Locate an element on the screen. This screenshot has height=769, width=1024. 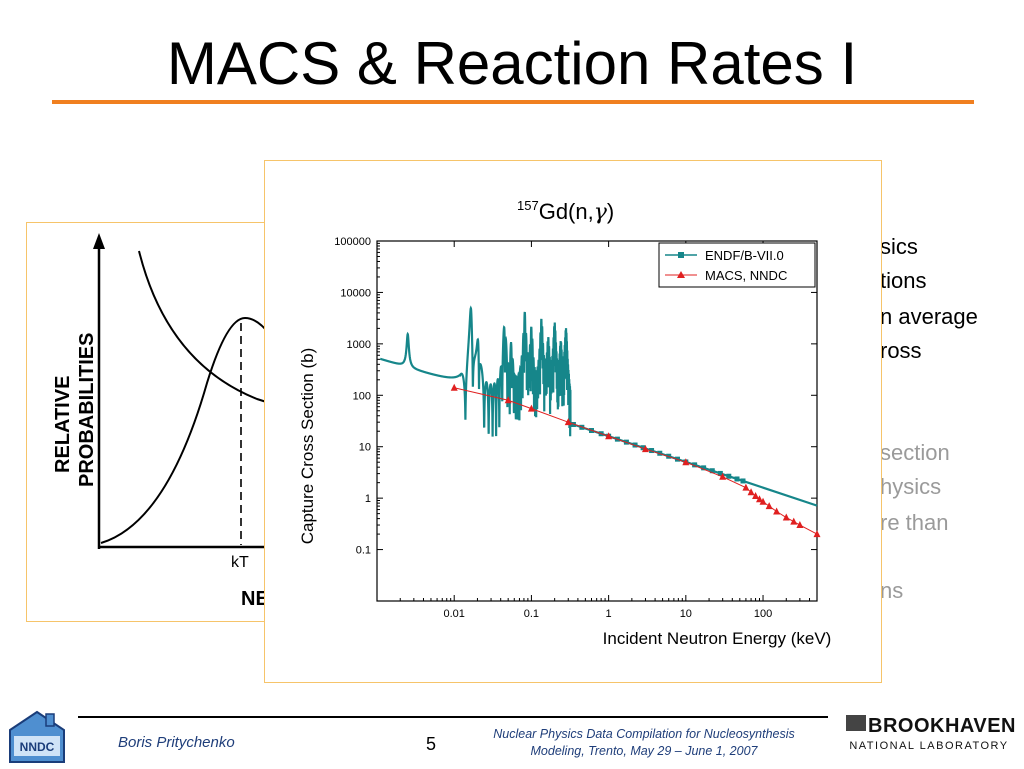
bullet-fragment-dim: section is located at coordinates (915, 452).